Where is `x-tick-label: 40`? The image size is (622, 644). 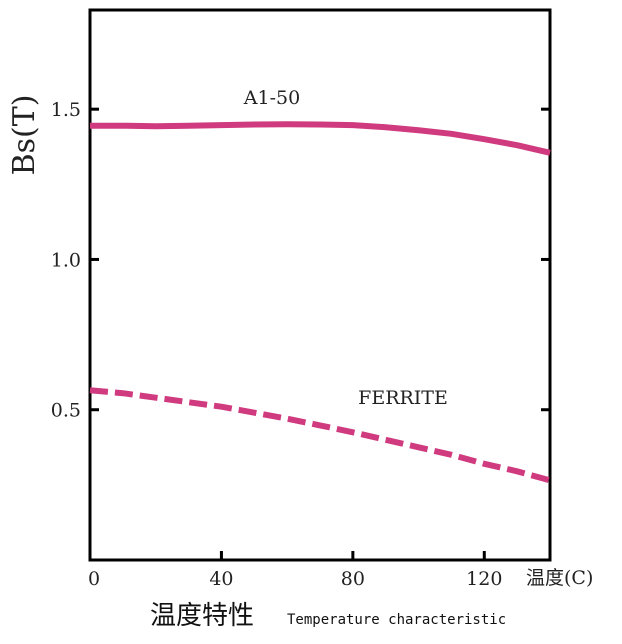 x-tick-label: 40 is located at coordinates (221, 579).